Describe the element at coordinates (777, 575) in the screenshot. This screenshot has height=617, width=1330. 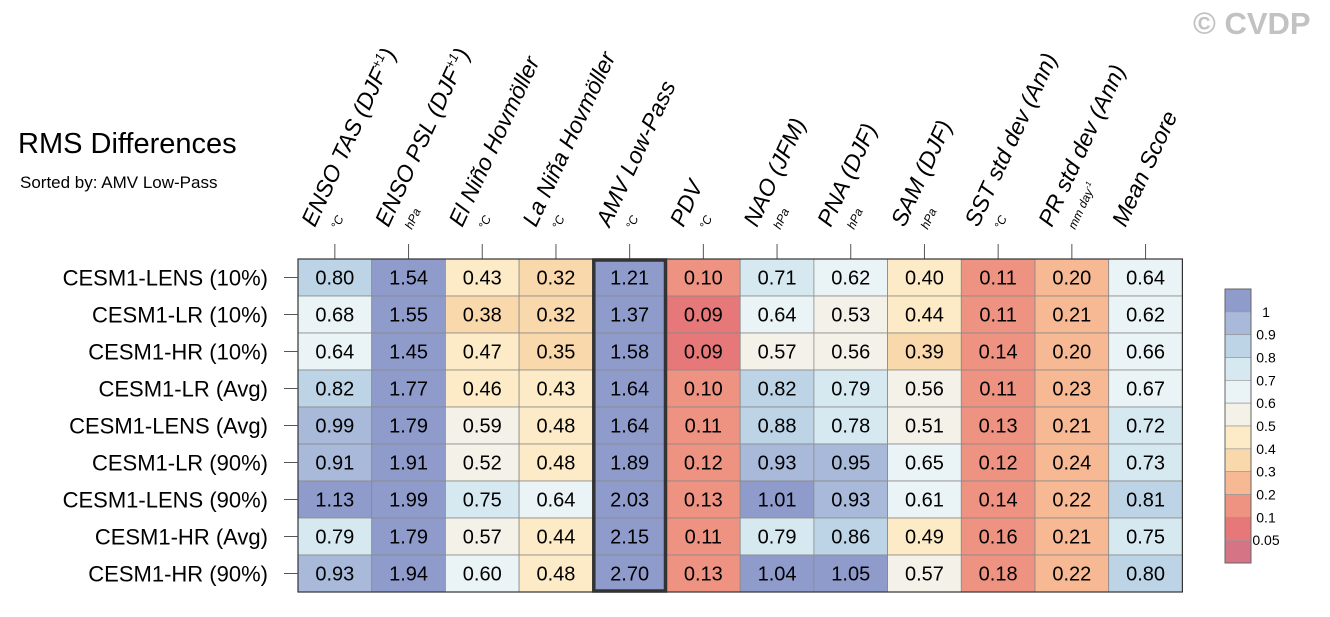
I see `cell-value-label: 1.04` at that location.